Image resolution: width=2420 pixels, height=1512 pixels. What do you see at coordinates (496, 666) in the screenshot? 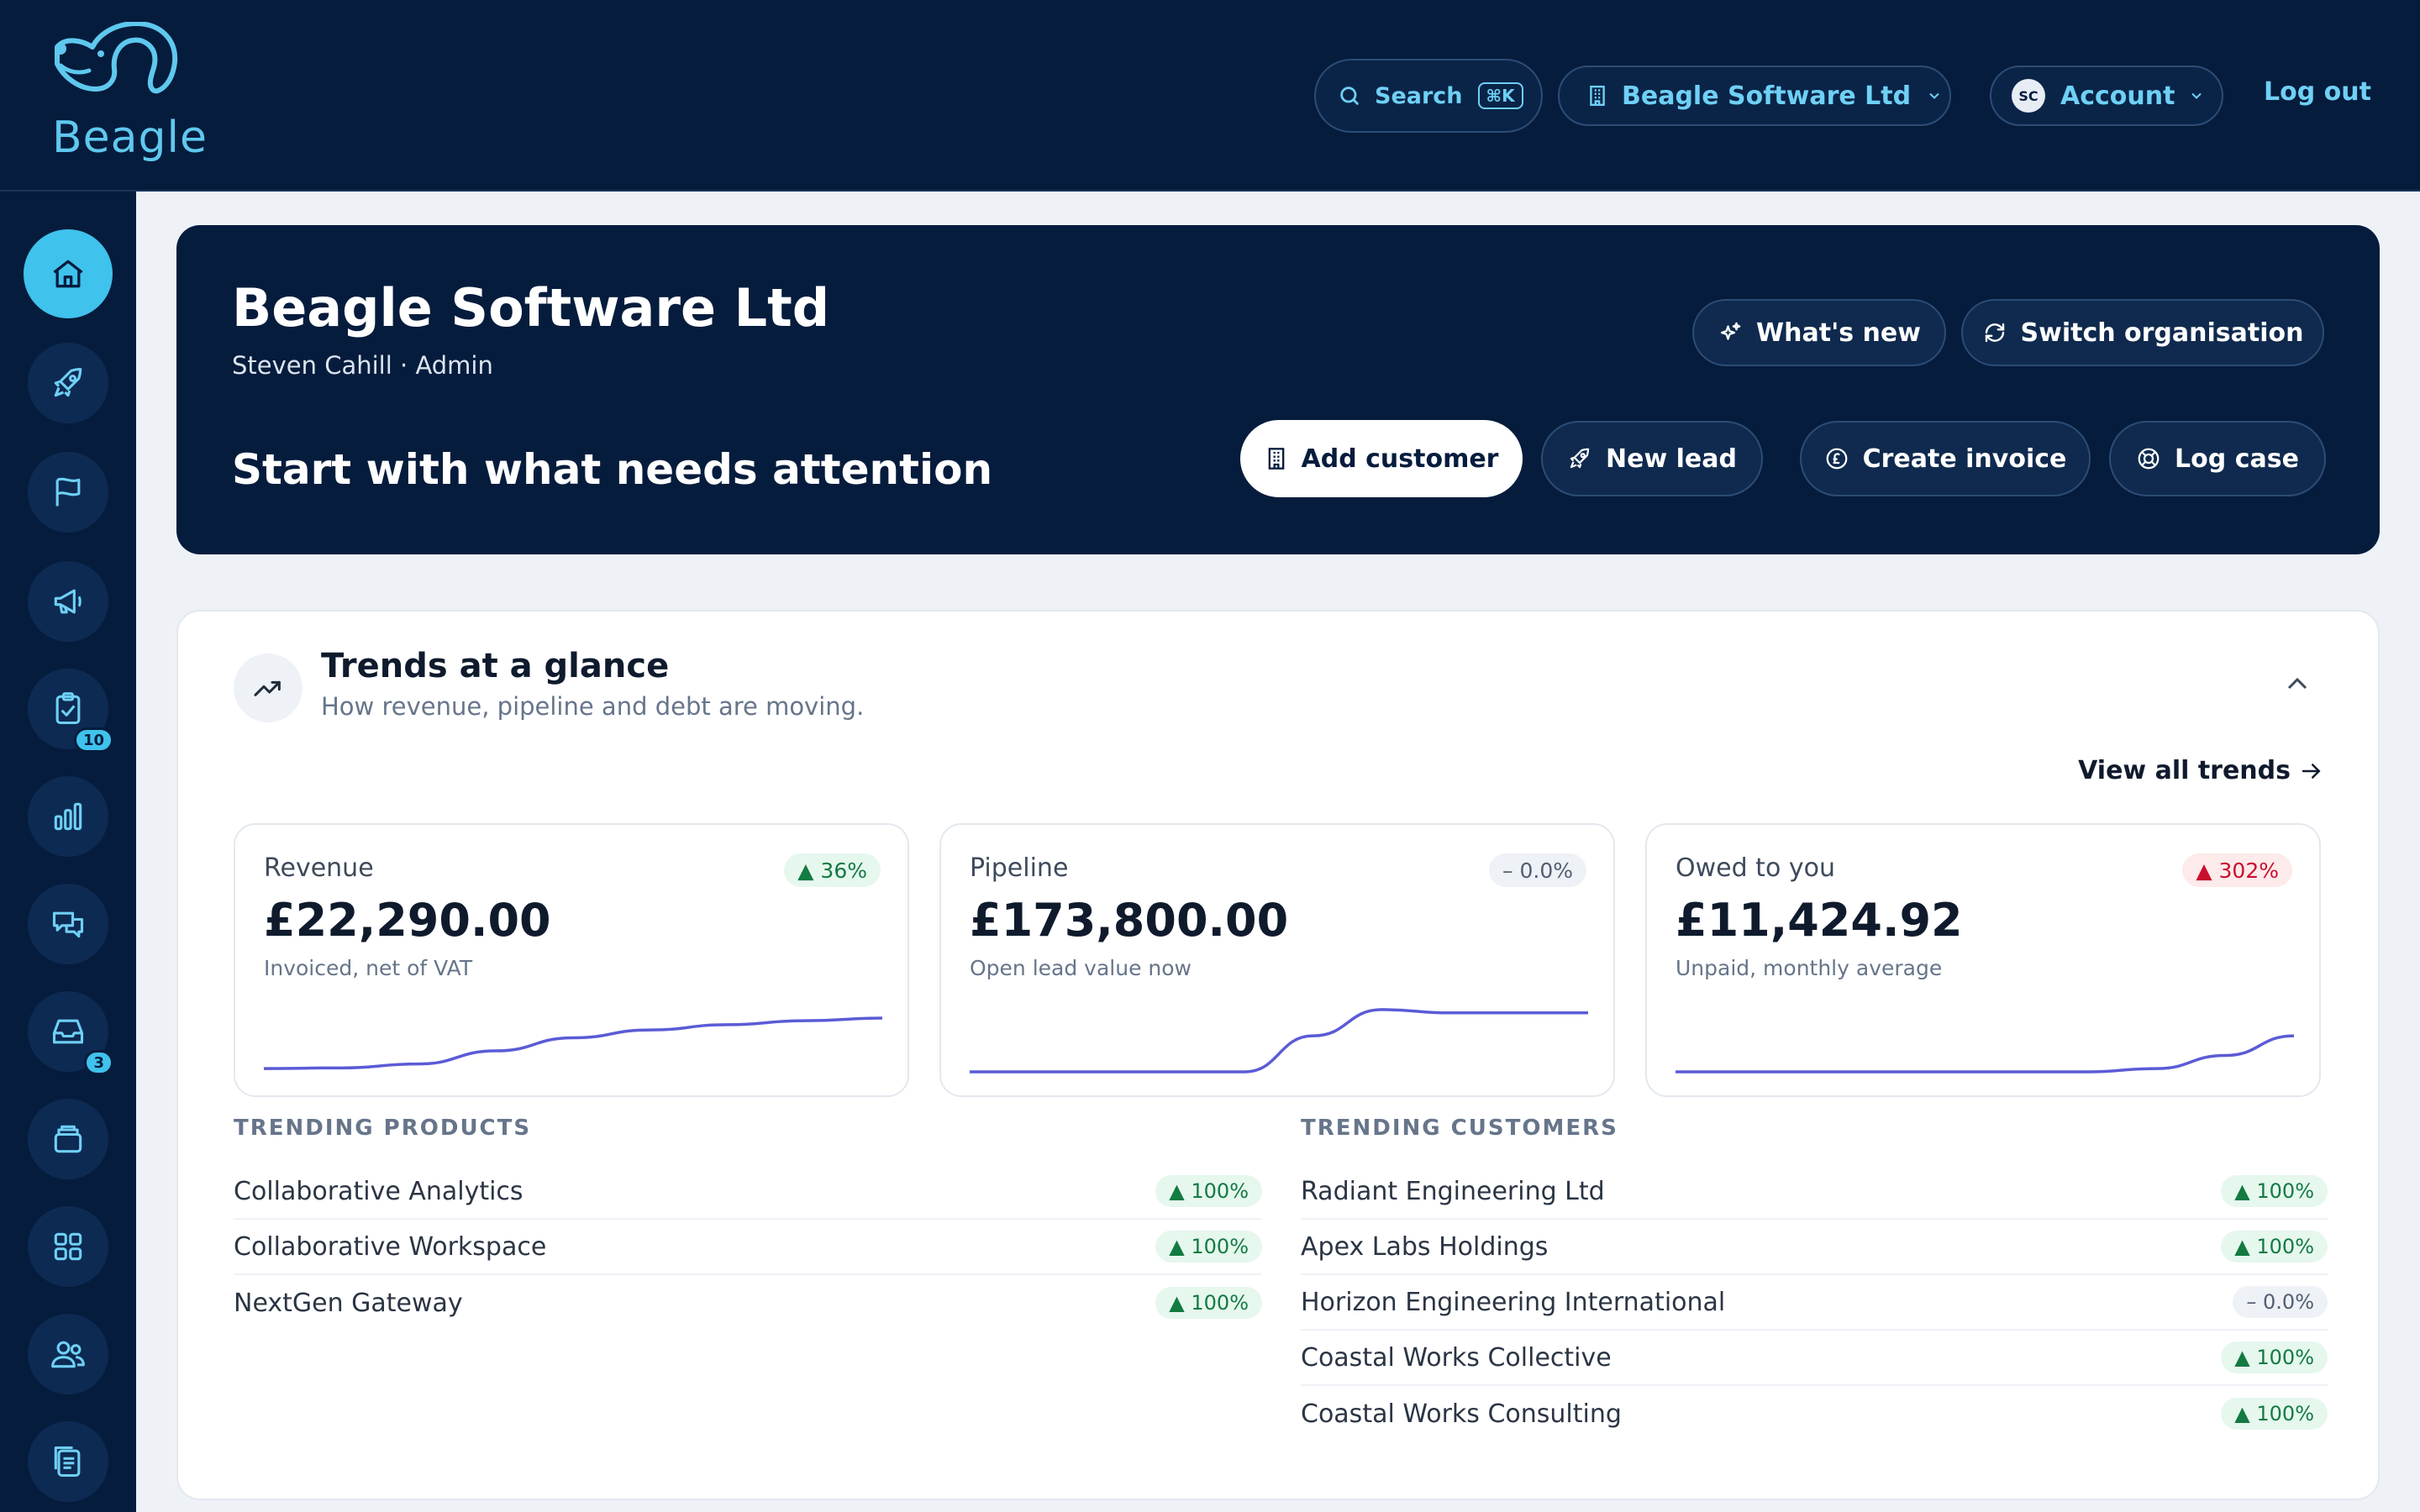
I see `trends-title: Trends at a glance` at bounding box center [496, 666].